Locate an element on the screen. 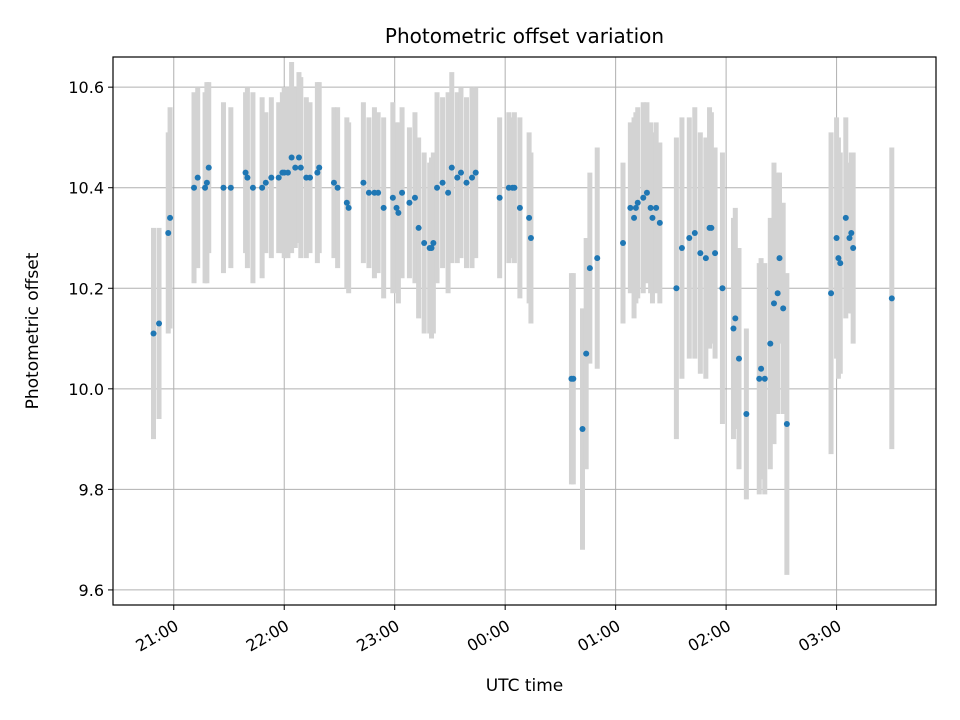 This screenshot has height=720, width=960. y-tick-label: 9.8 is located at coordinates (91, 489).